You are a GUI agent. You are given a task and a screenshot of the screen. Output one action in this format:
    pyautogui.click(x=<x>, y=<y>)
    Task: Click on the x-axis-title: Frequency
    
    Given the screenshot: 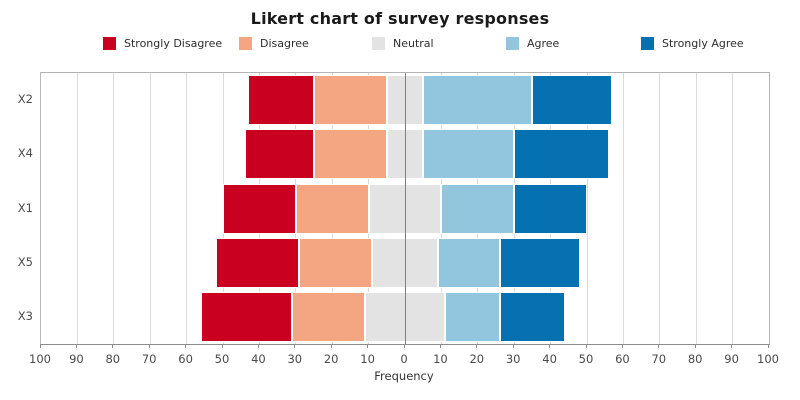 What is the action you would take?
    pyautogui.click(x=404, y=376)
    